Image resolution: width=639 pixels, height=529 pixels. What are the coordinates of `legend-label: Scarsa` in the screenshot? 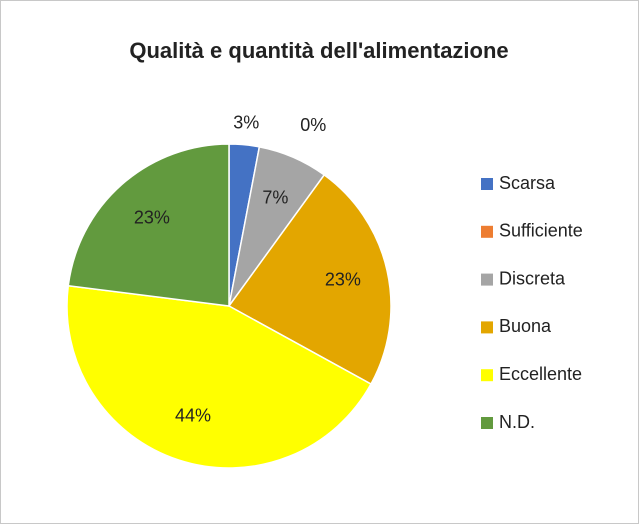 It's located at (527, 183).